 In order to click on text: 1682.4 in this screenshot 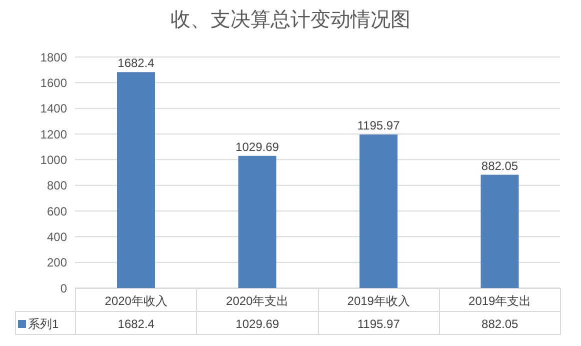, I will do `click(136, 323)`.